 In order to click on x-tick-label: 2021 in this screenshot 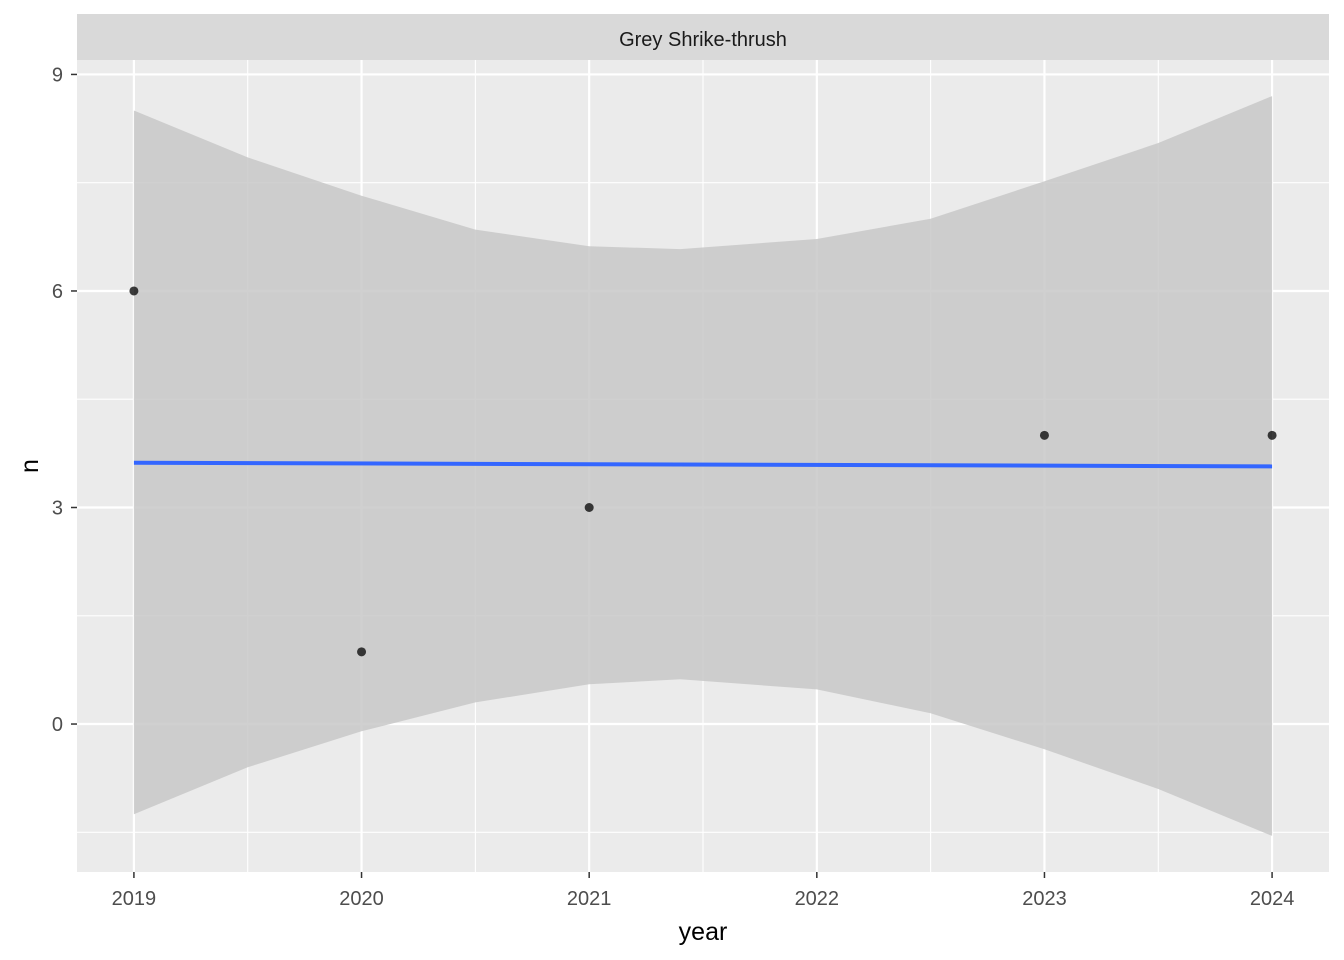, I will do `click(589, 899)`.